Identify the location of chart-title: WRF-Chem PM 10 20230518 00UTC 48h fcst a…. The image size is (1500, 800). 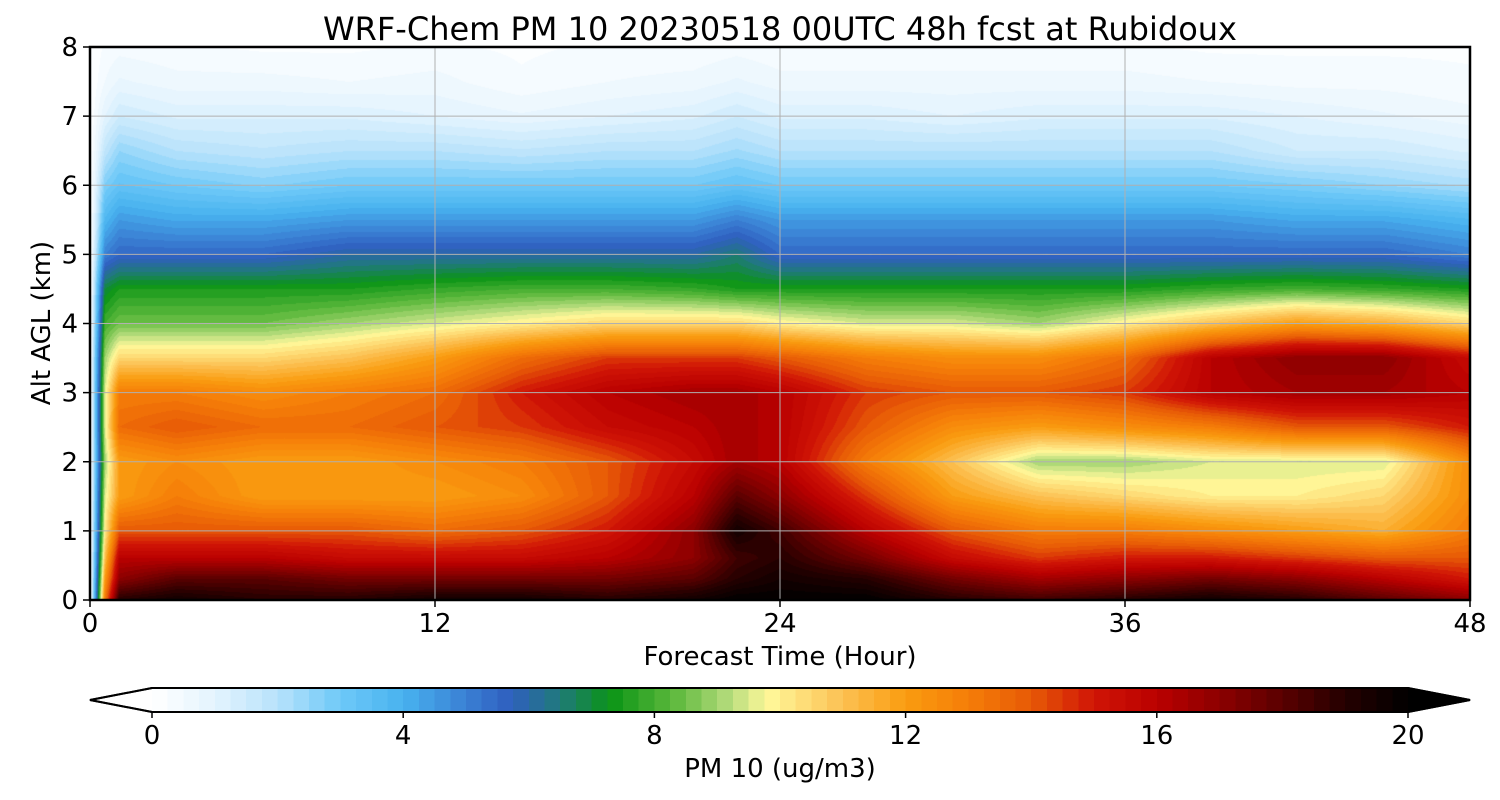
(780, 29).